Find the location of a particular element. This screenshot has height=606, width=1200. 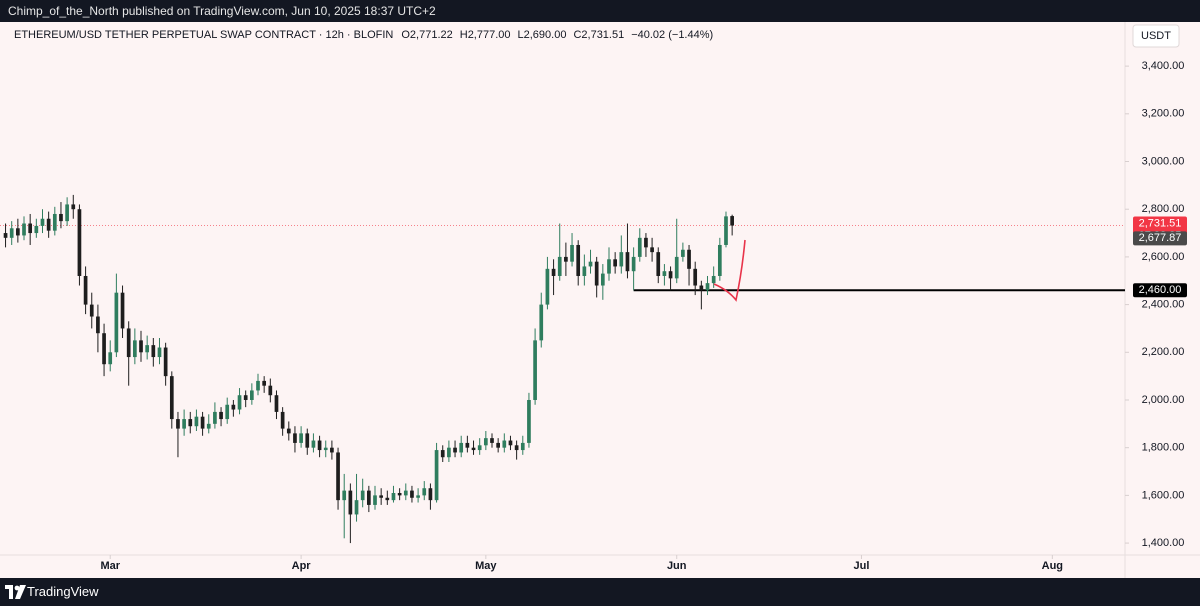

y-tick-label: 1,800.00 is located at coordinates (1163, 448).